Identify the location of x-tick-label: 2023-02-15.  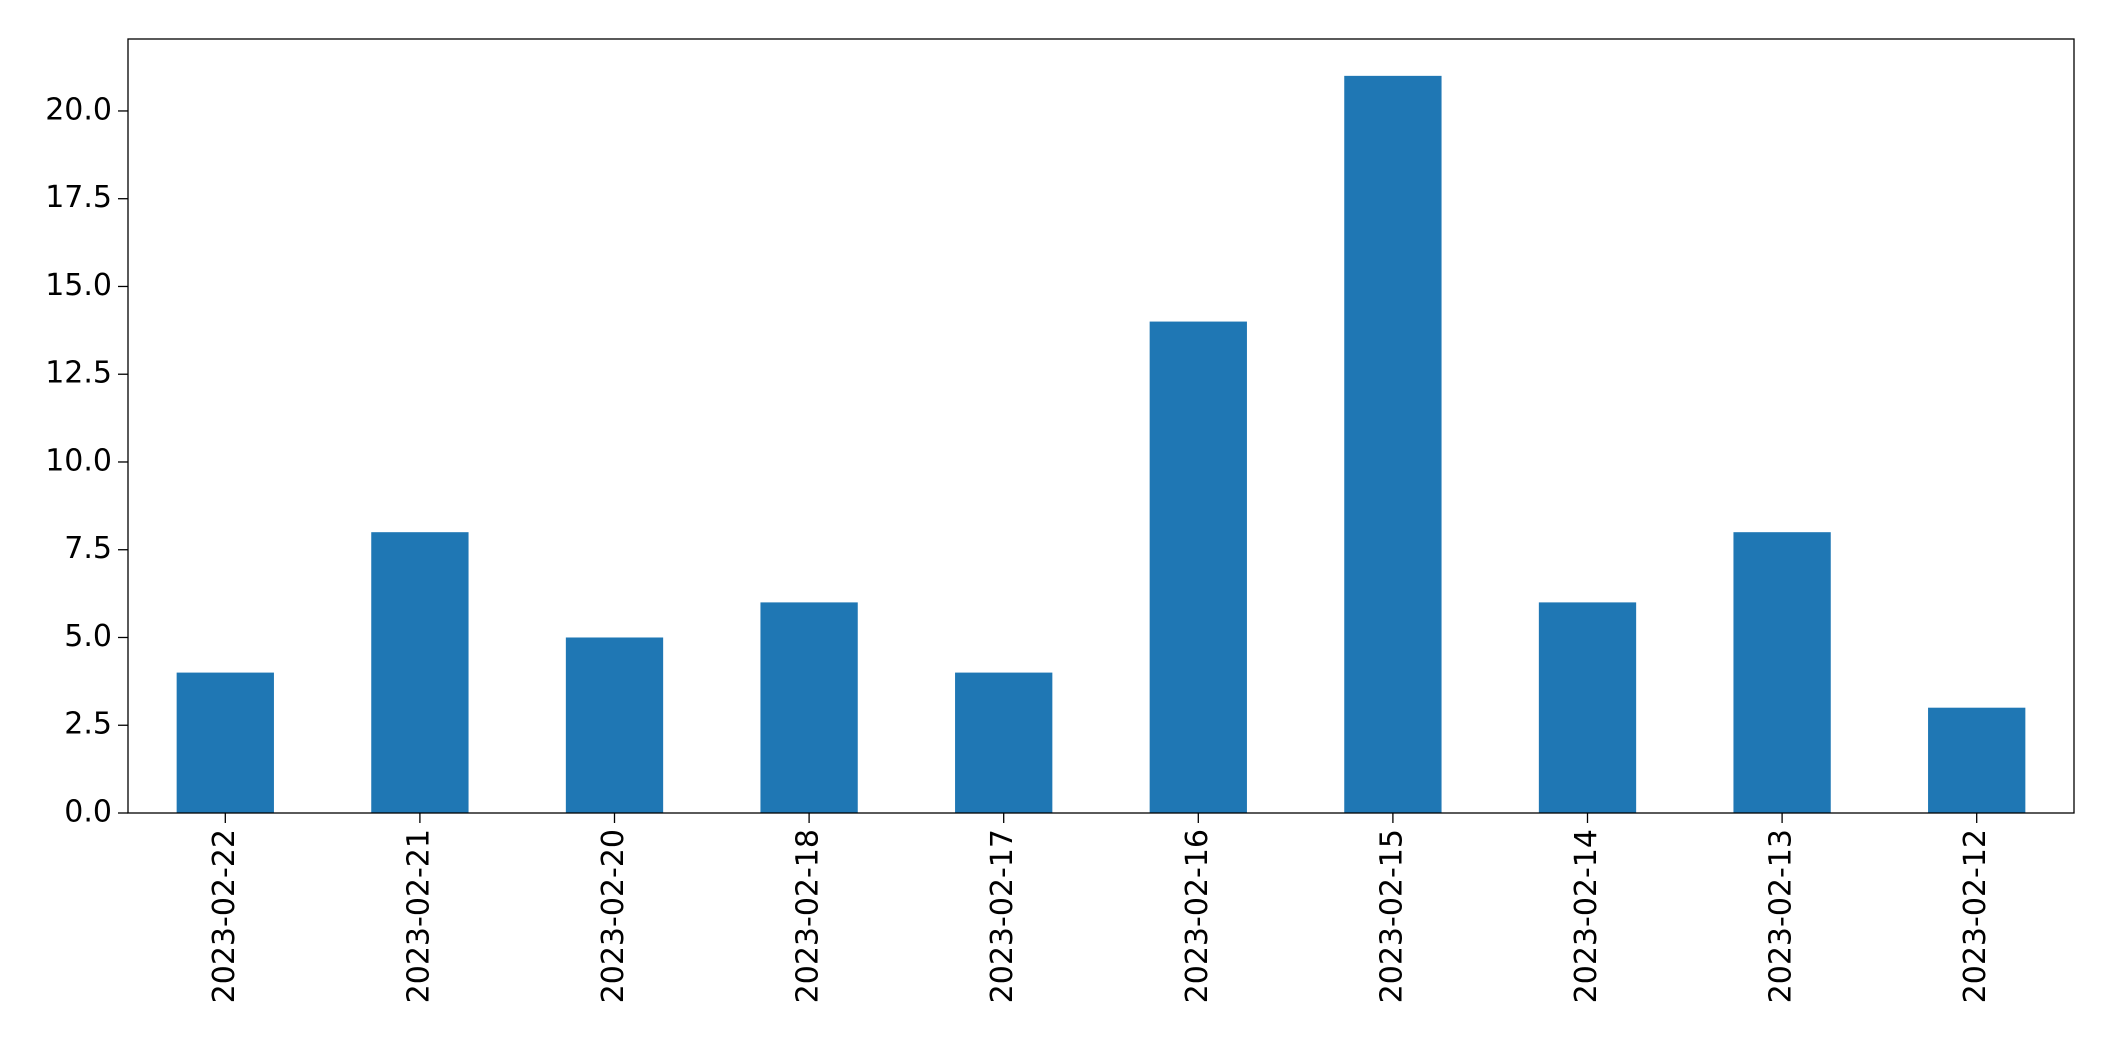
(1391, 916).